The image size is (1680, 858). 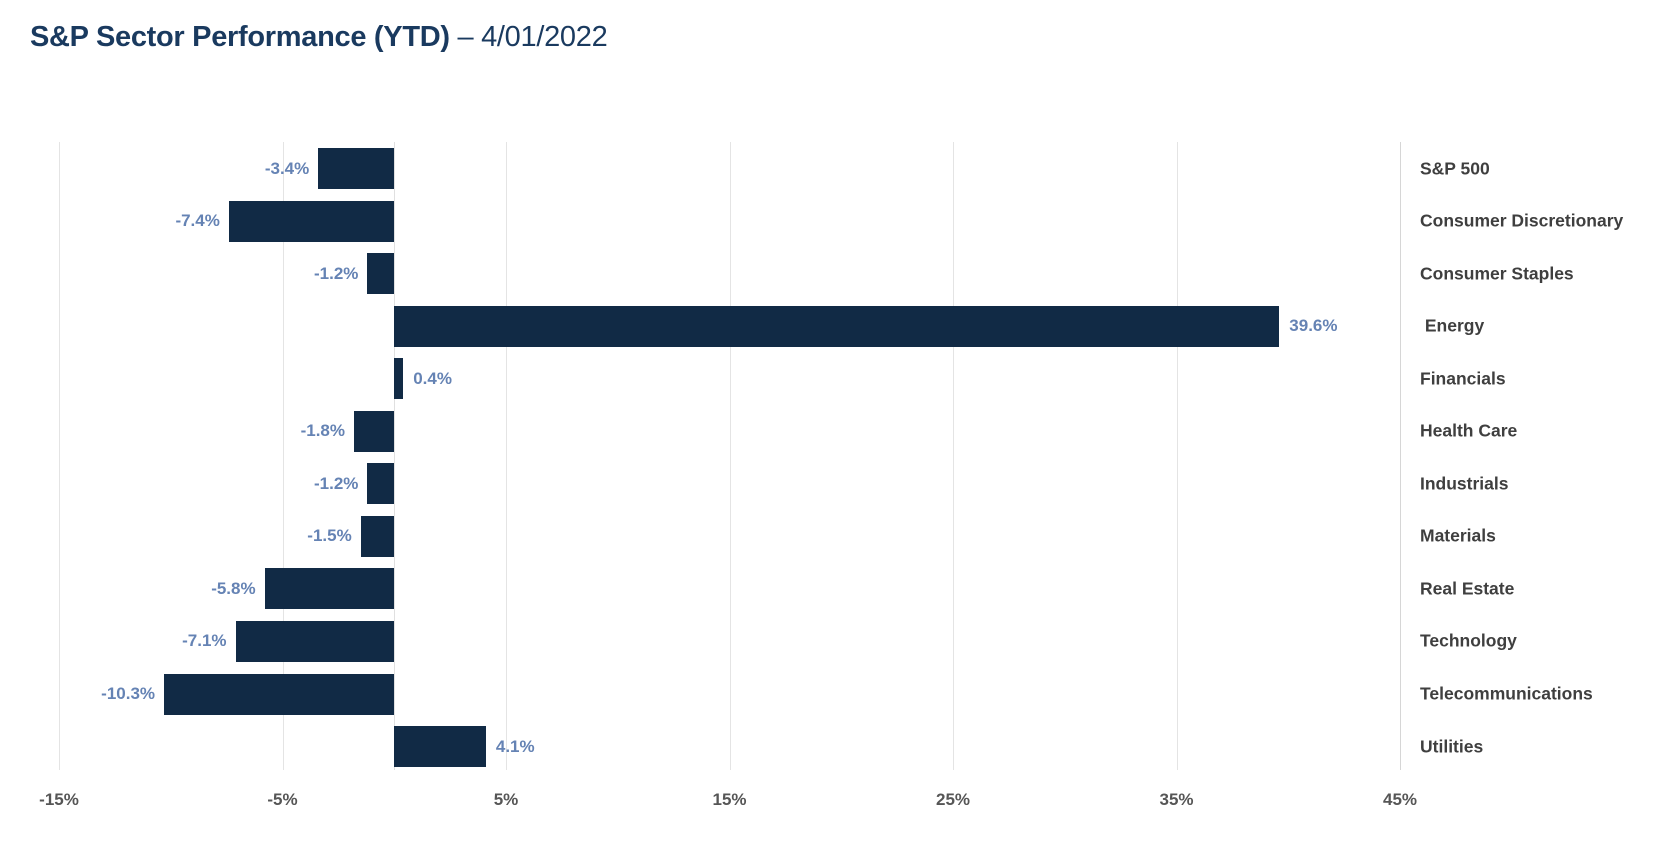 What do you see at coordinates (1313, 326) in the screenshot?
I see `value-label: 39.6%` at bounding box center [1313, 326].